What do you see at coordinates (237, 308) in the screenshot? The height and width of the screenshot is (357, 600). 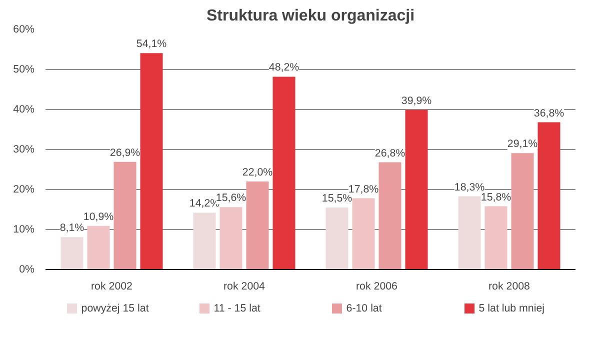 I see `legend-label: 11 - 15 lat` at bounding box center [237, 308].